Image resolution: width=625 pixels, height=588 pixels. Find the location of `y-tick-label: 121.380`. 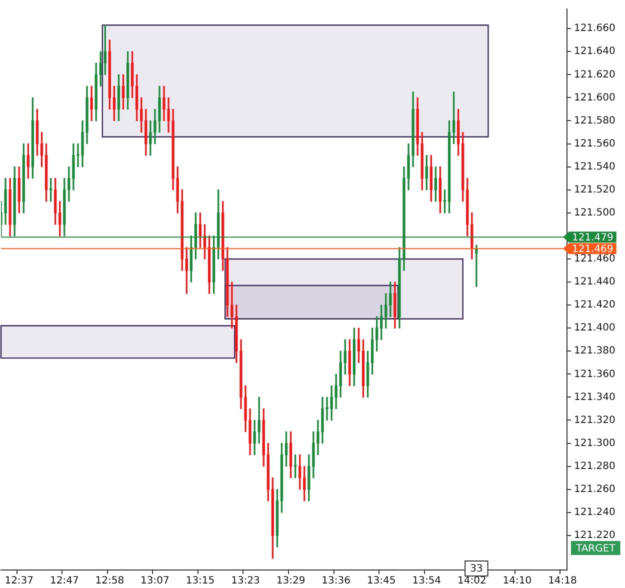

y-tick-label: 121.380 is located at coordinates (595, 351).